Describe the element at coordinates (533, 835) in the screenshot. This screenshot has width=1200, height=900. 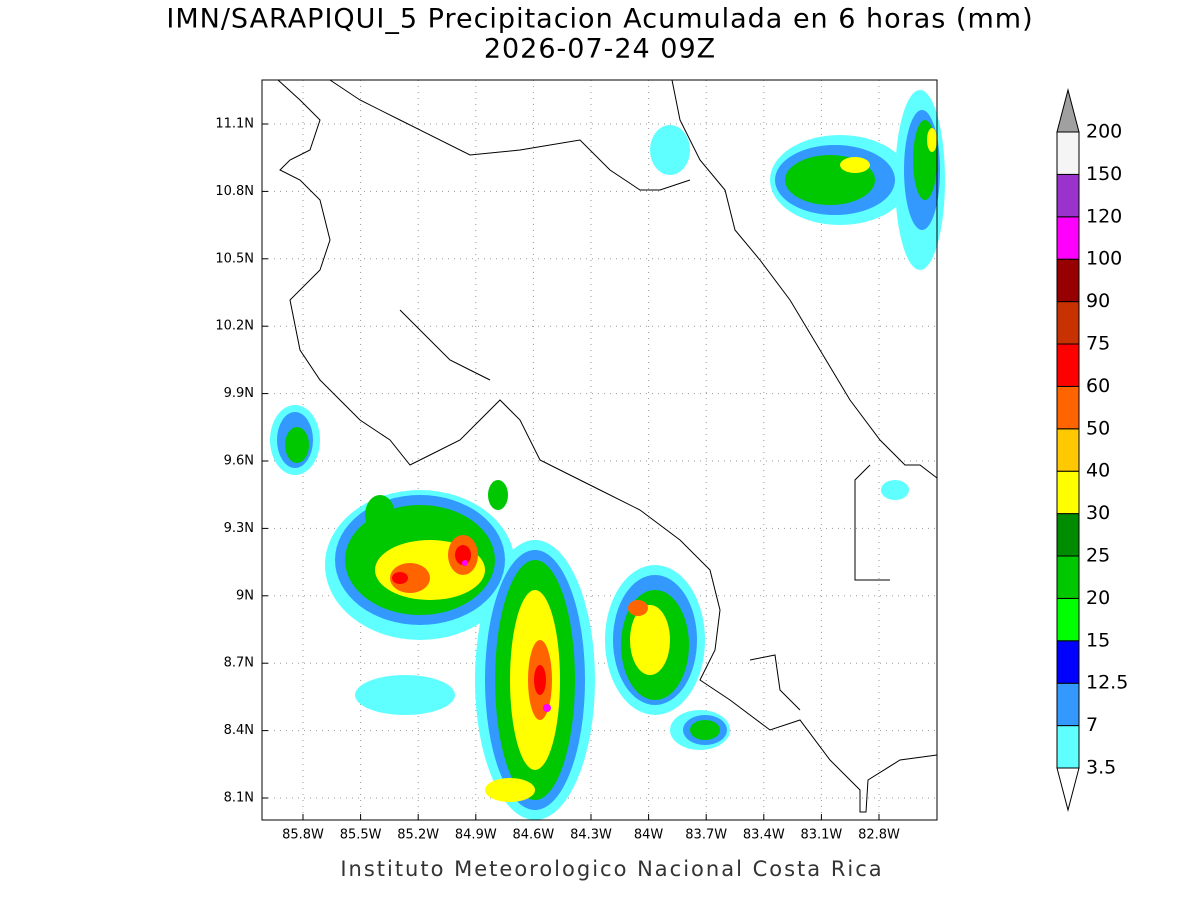
I see `lon-label: 84.6W` at that location.